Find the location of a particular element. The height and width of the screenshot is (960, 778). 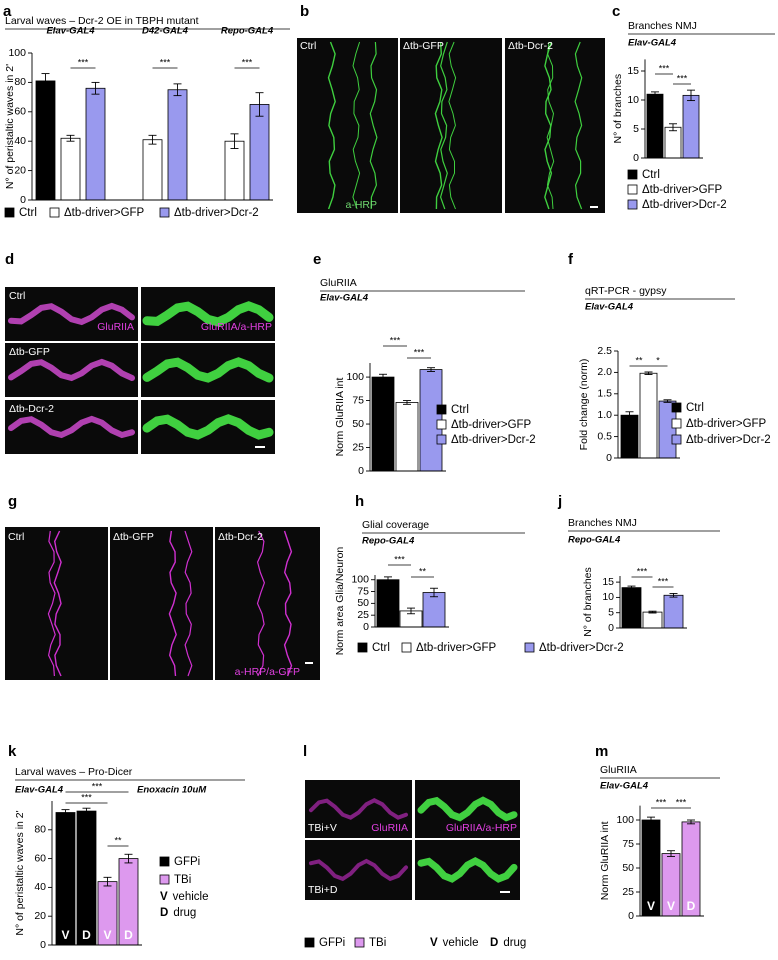

chart-title: Larval waves – Pro-Dicer is located at coordinates (74, 772).